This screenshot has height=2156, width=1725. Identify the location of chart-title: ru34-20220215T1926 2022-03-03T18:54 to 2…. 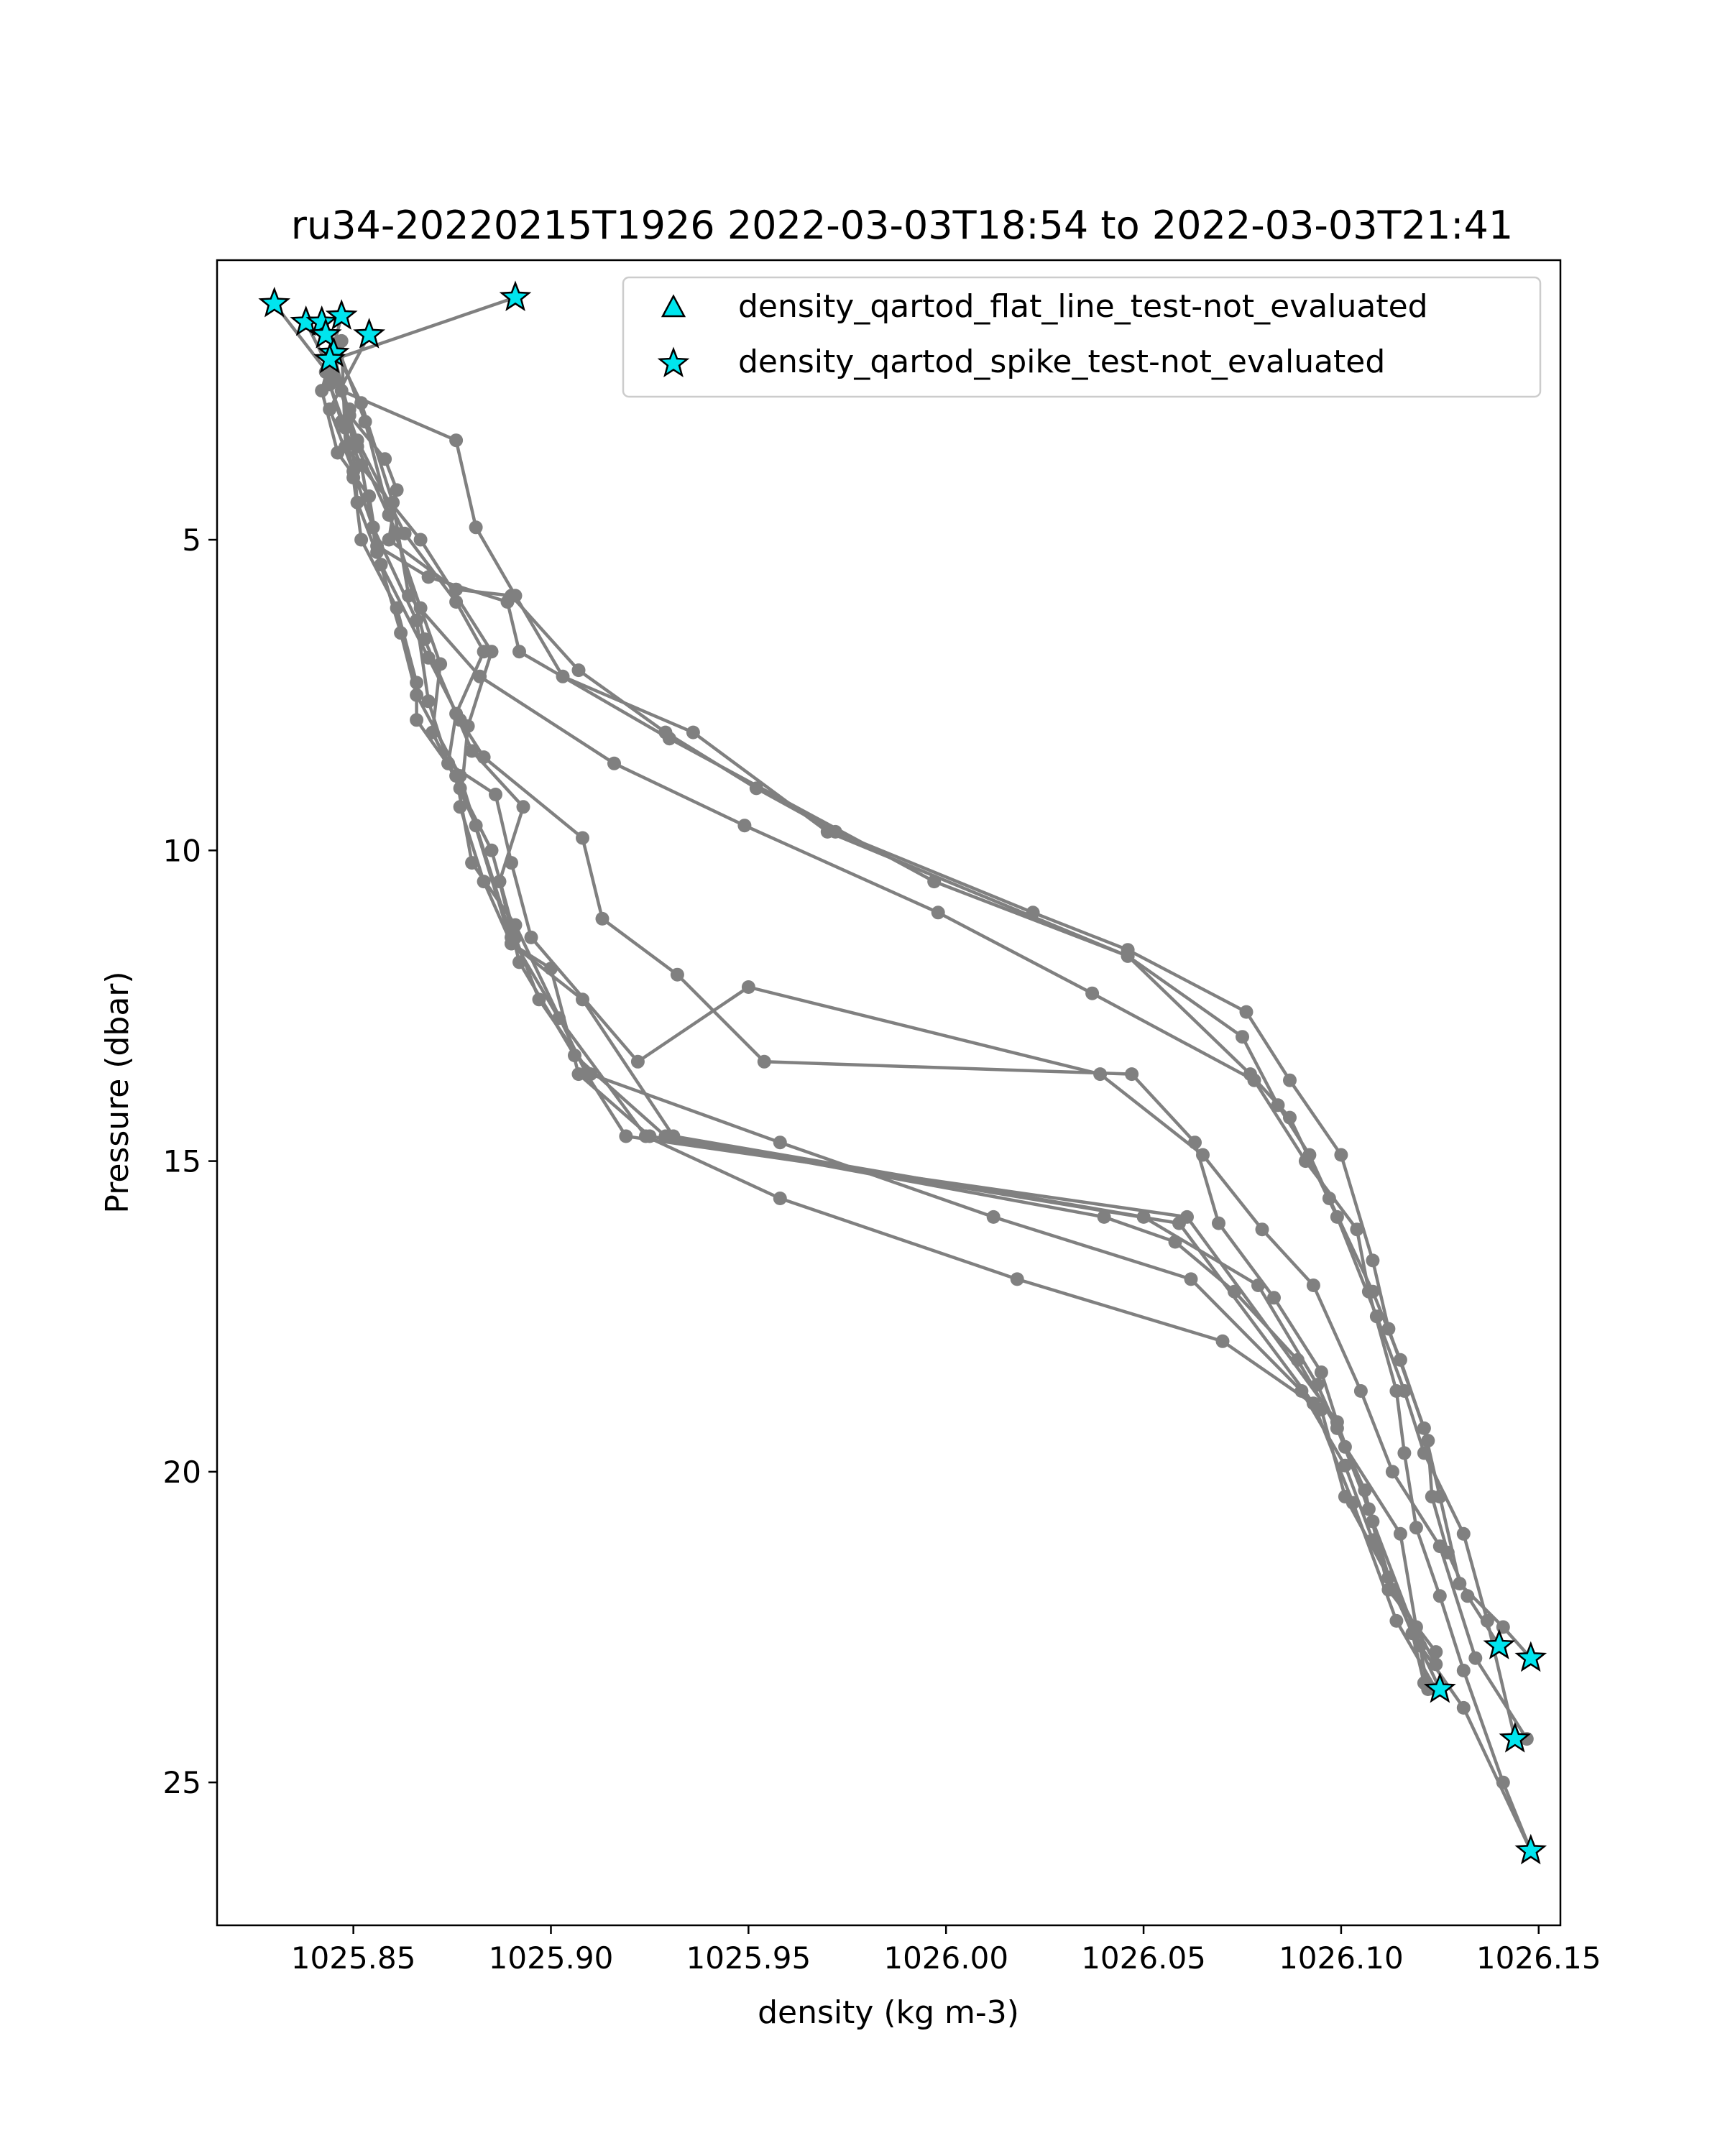
(902, 225).